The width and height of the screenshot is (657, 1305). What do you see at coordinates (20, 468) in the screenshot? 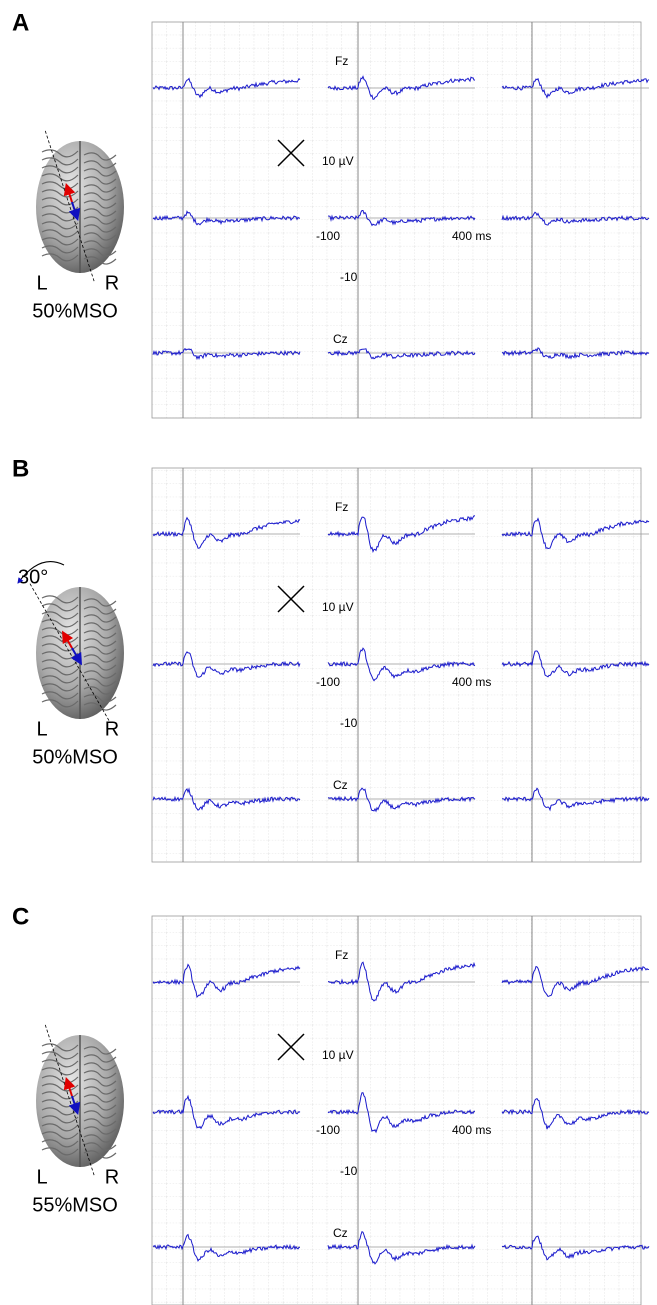
I see `panel-label: B` at bounding box center [20, 468].